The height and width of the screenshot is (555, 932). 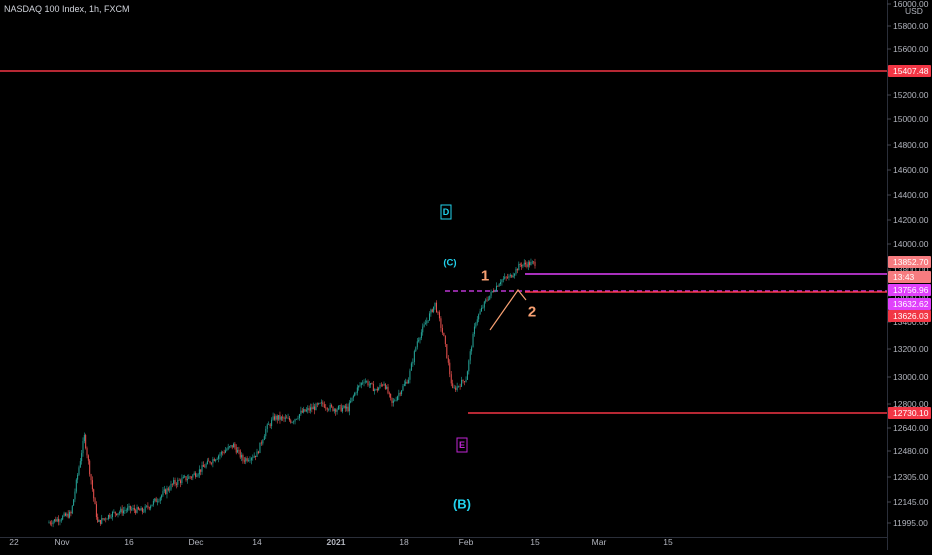 I want to click on y-tick-label: 13000.00, so click(x=911, y=377).